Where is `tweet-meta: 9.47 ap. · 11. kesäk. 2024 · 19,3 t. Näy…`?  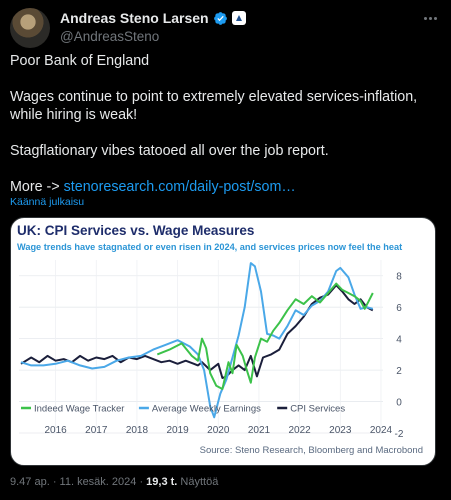
tweet-meta: 9.47 ap. · 11. kesäk. 2024 · 19,3 t. Näy… is located at coordinates (114, 482).